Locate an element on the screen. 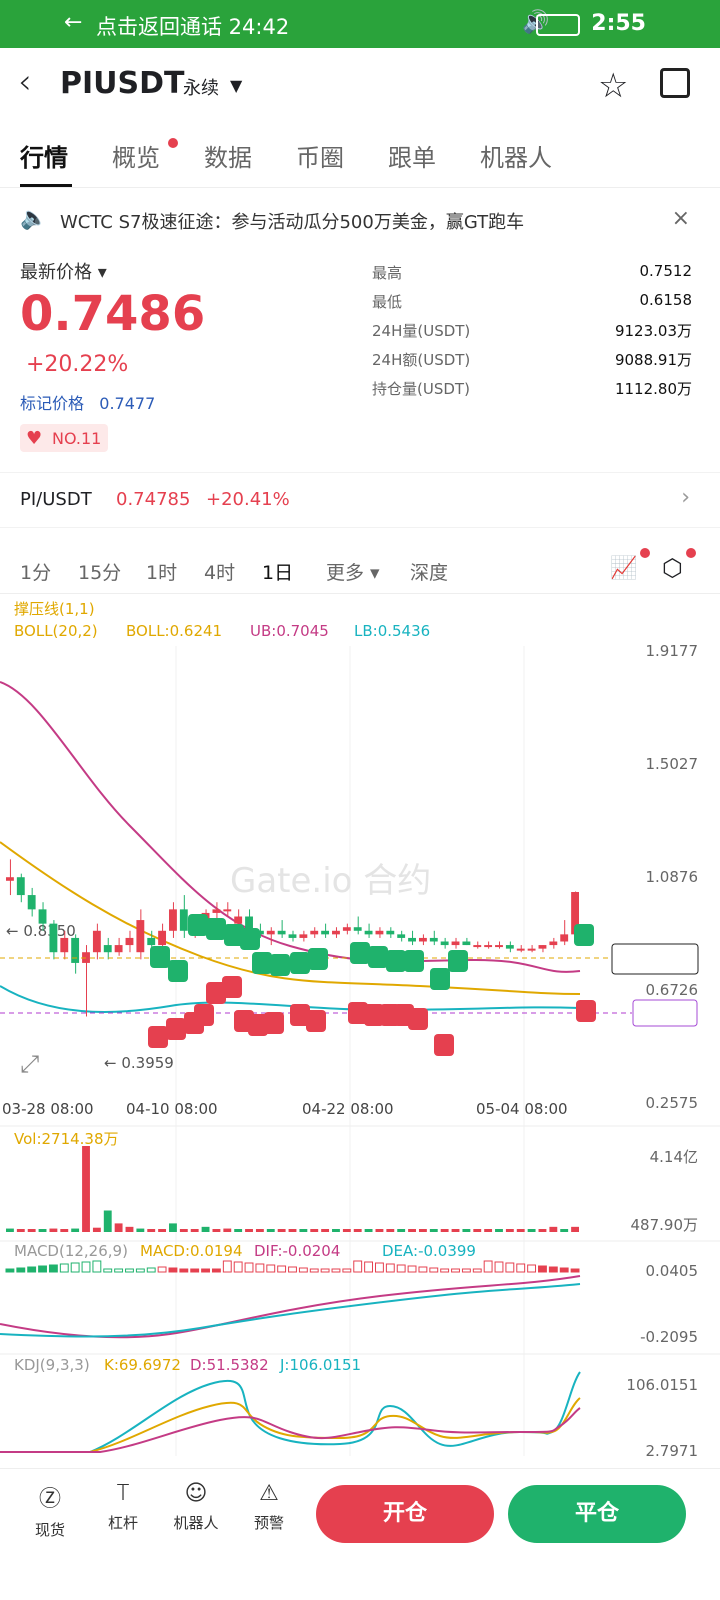 The width and height of the screenshot is (720, 1600). nav-alert: ⚠ 预警 is located at coordinates (269, 1507).